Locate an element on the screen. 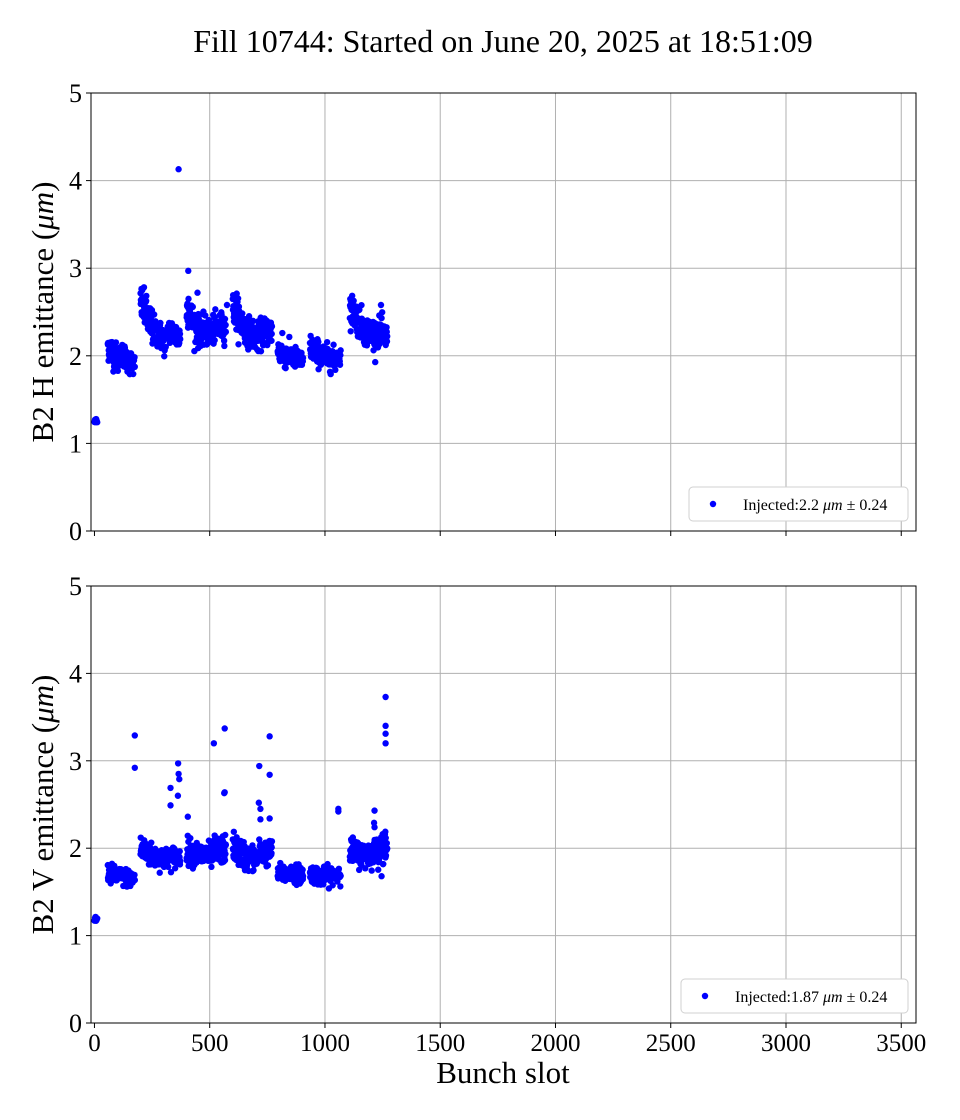 This screenshot has width=960, height=1120. y-tick-label: 1 is located at coordinates (75, 936).